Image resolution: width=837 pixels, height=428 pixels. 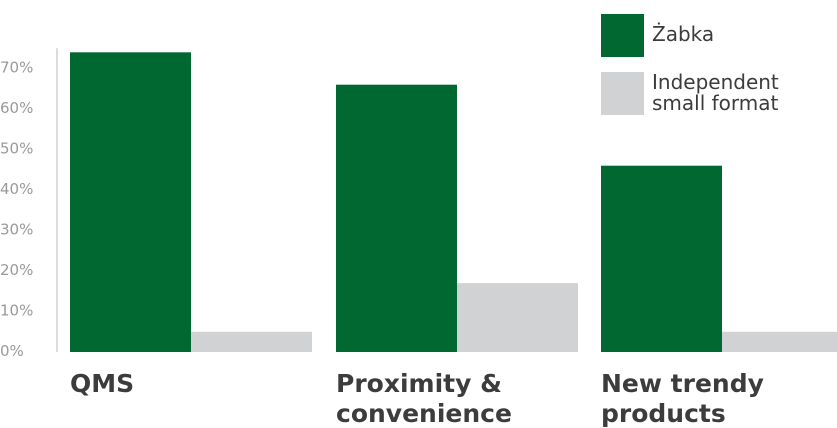 I want to click on category-label: QMS, so click(x=102, y=383).